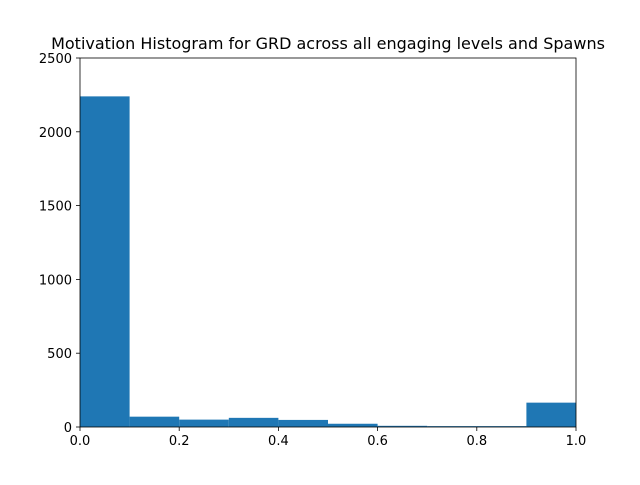 This screenshot has width=640, height=485. What do you see at coordinates (80, 441) in the screenshot?
I see `x-tick-label: 0.0` at bounding box center [80, 441].